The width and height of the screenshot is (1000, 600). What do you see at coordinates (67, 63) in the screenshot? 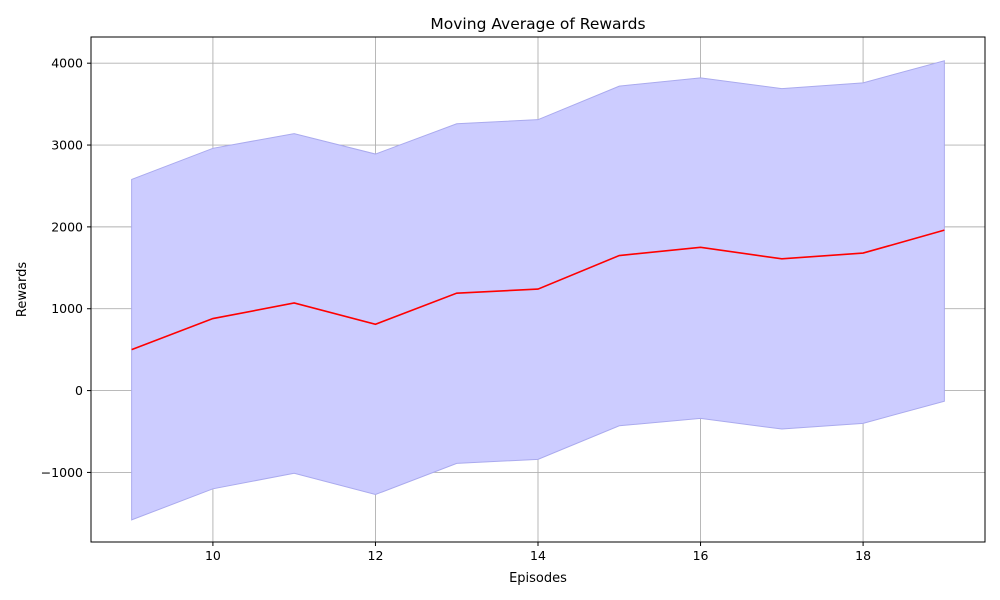
I see `y-tick-label: 4000` at bounding box center [67, 63].